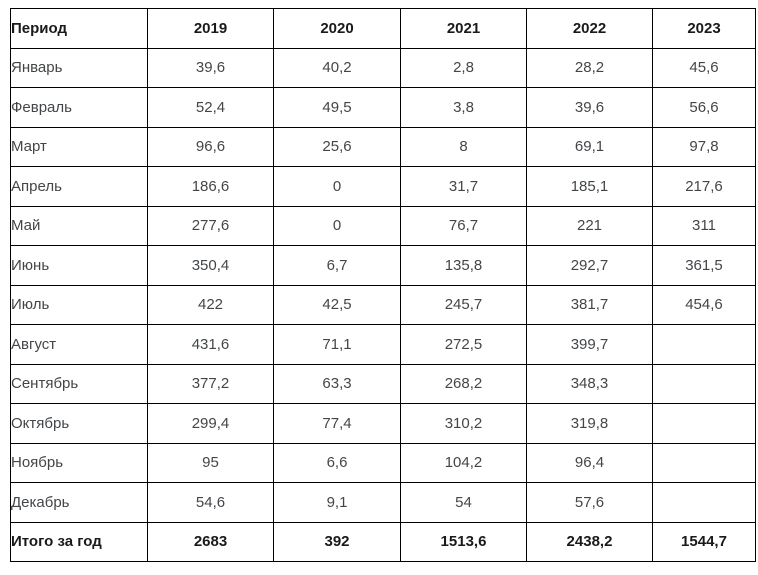 The height and width of the screenshot is (575, 758). I want to click on value-cell: 97,8, so click(704, 146).